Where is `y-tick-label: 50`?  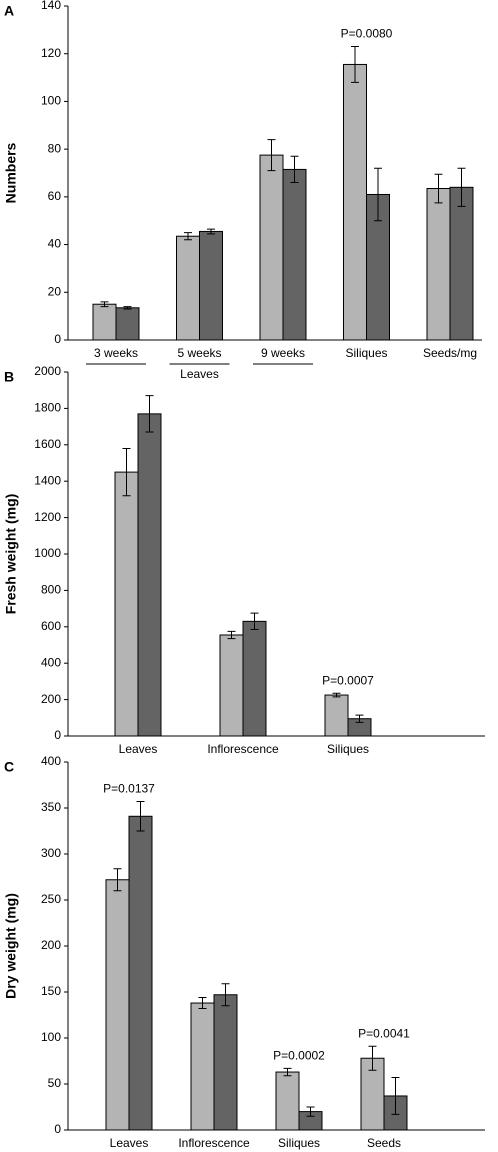
y-tick-label: 50 is located at coordinates (55, 1083).